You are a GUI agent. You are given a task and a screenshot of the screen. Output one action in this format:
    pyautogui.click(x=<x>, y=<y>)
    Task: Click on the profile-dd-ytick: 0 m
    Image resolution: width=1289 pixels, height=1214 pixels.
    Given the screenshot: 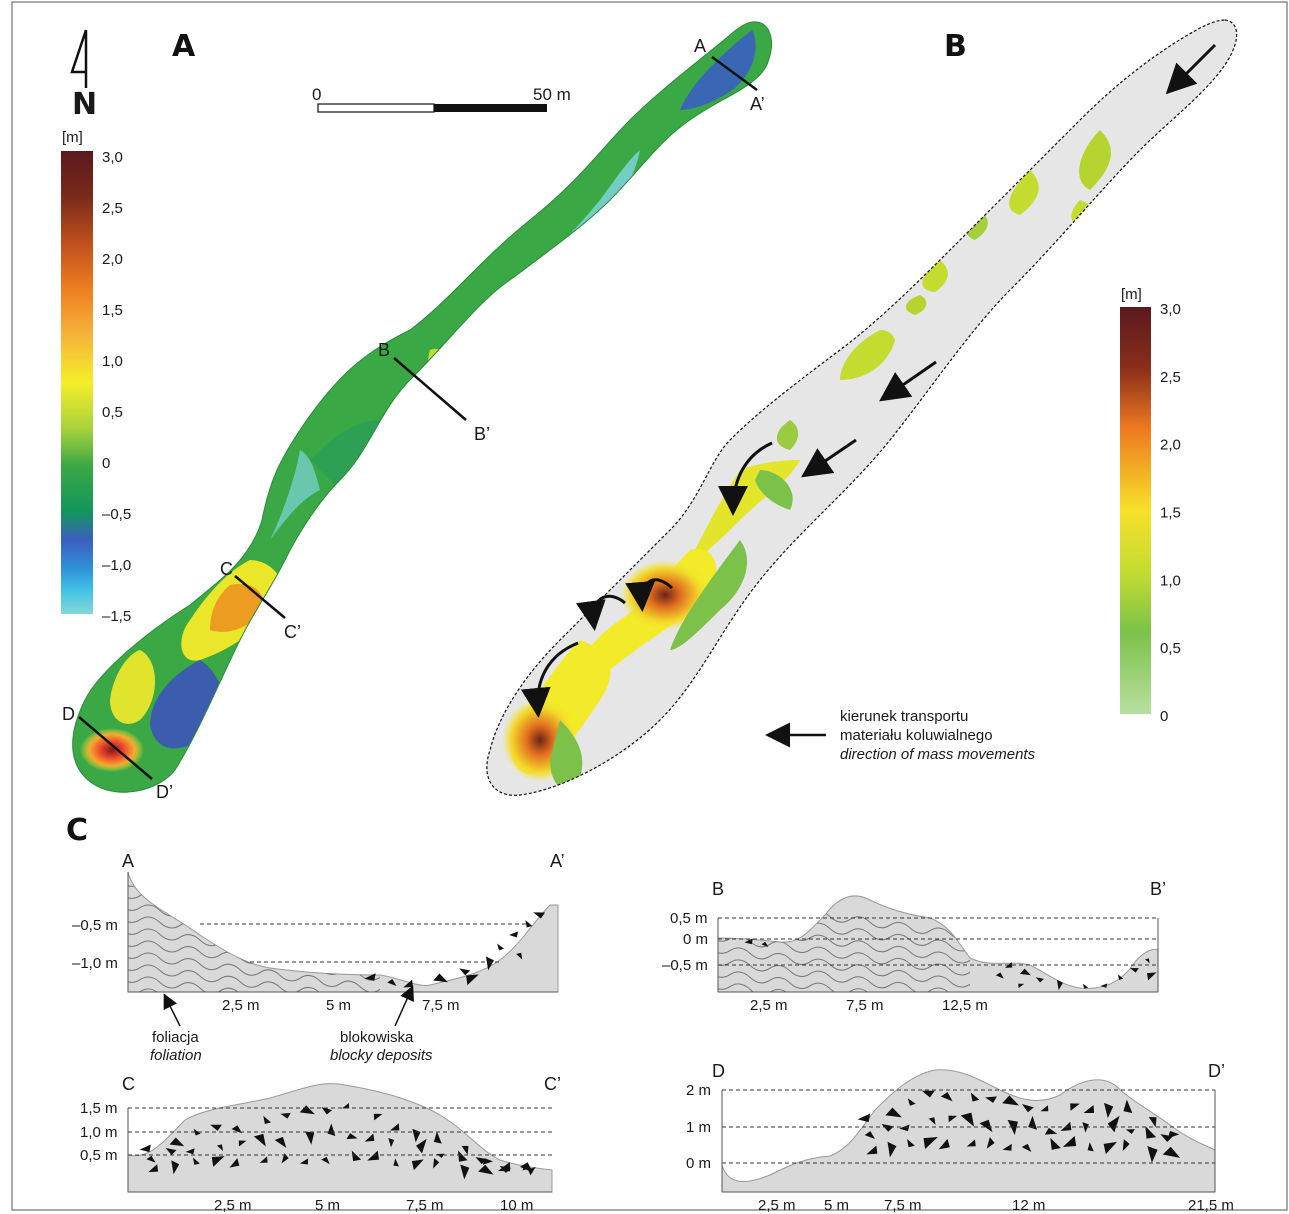 What is the action you would take?
    pyautogui.click(x=698, y=1163)
    